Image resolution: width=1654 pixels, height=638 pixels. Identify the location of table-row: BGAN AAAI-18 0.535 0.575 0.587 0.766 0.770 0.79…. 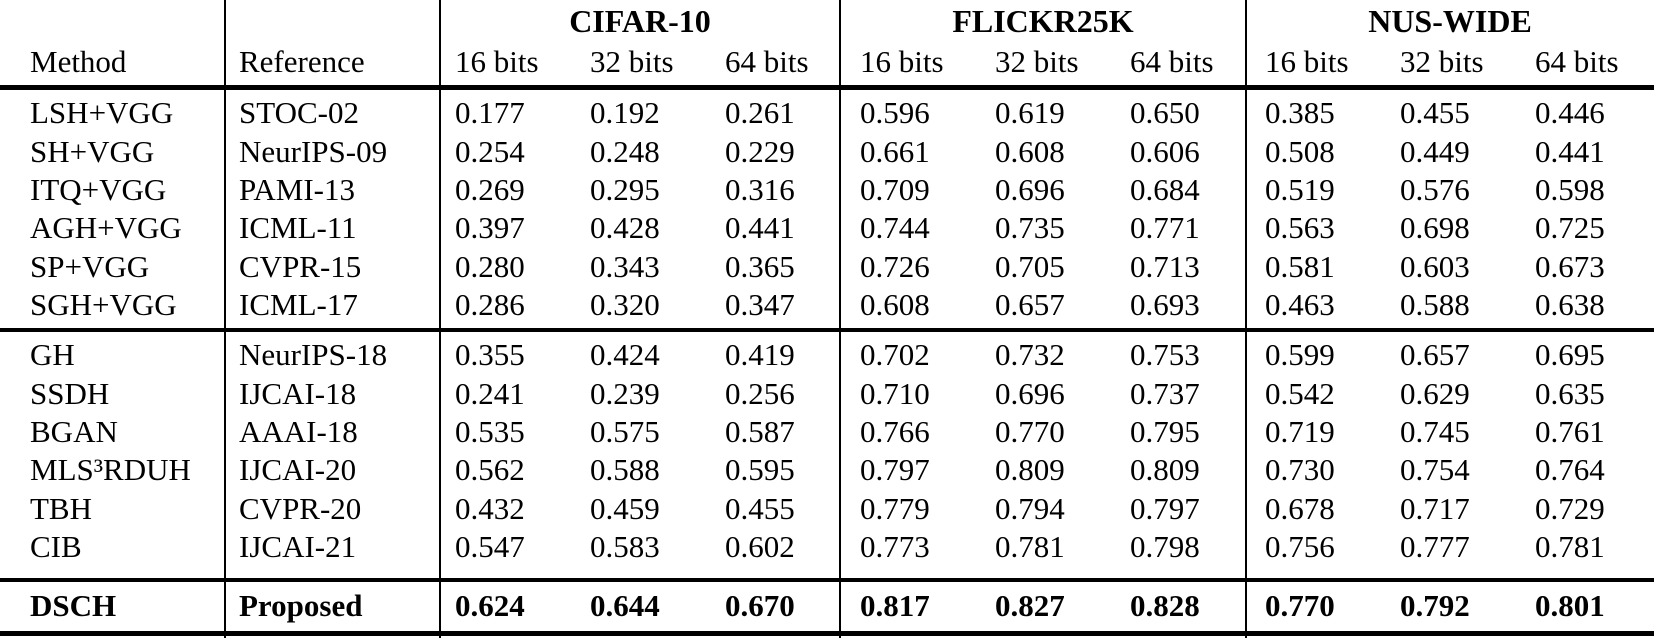
(827, 432).